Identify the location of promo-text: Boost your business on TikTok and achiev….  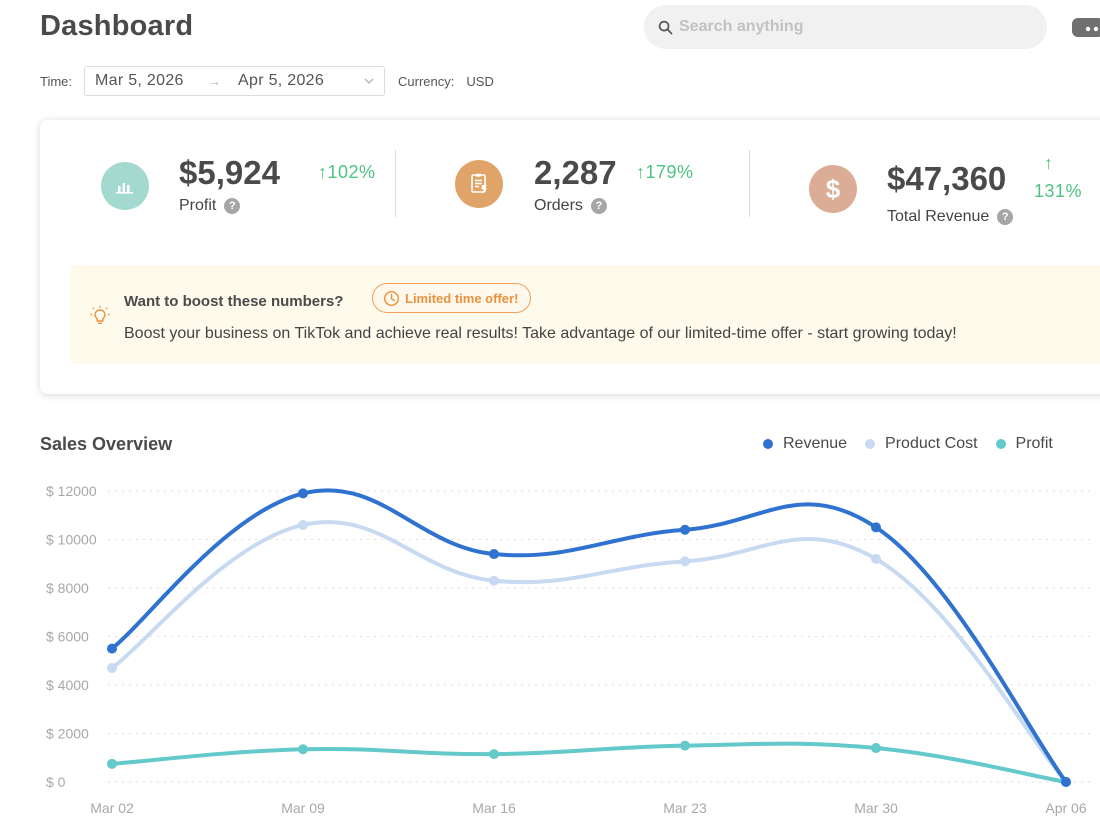
(540, 333).